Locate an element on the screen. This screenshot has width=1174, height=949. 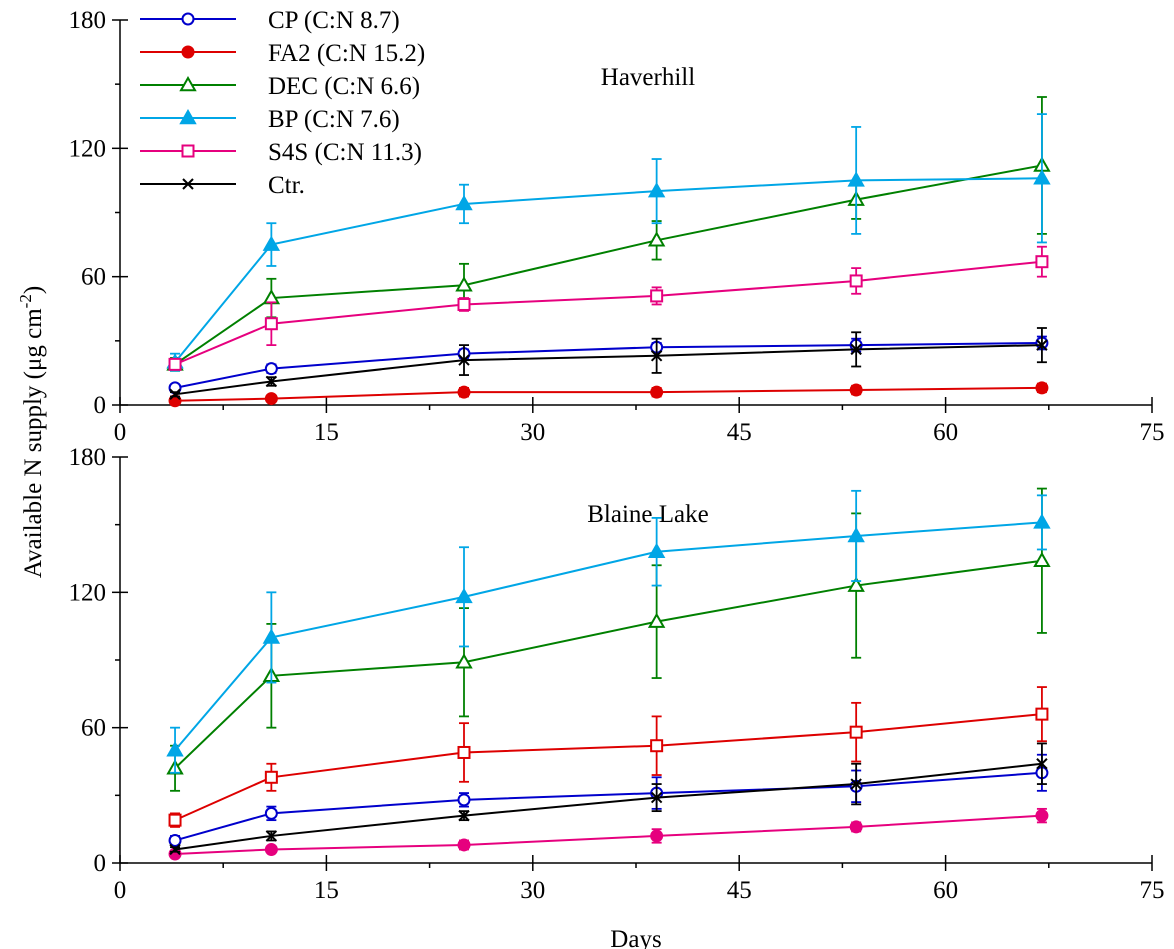
y-tick-label: 120 is located at coordinates (88, 148).